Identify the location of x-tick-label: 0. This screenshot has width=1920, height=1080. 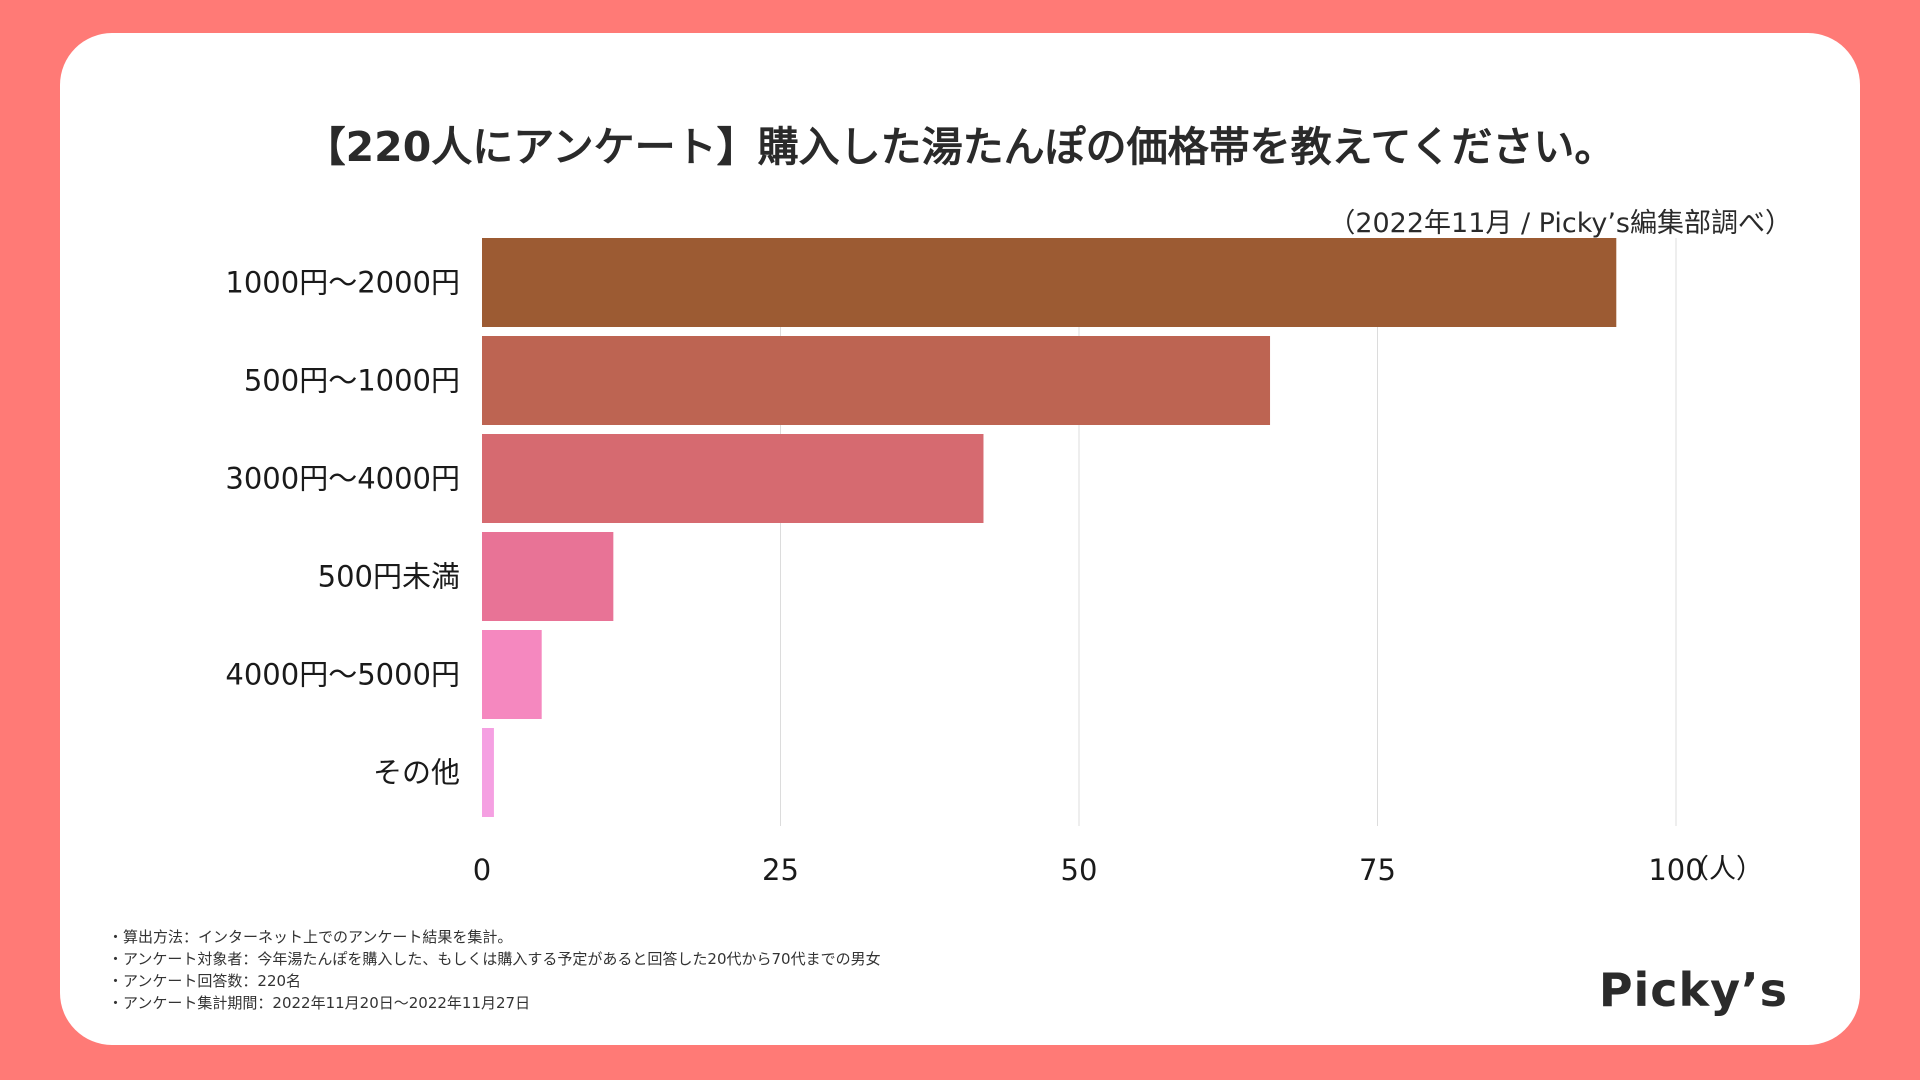
(482, 868).